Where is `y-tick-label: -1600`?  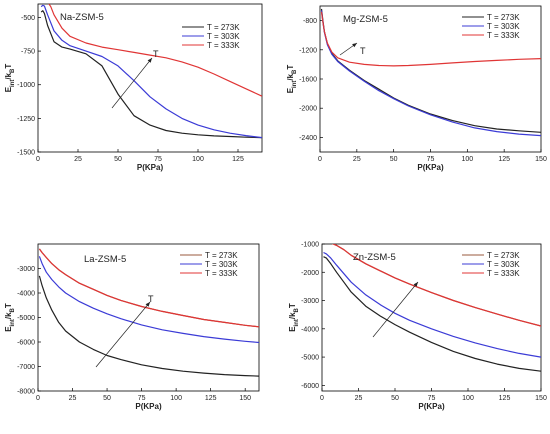
y-tick-label: -1600 is located at coordinates (308, 80).